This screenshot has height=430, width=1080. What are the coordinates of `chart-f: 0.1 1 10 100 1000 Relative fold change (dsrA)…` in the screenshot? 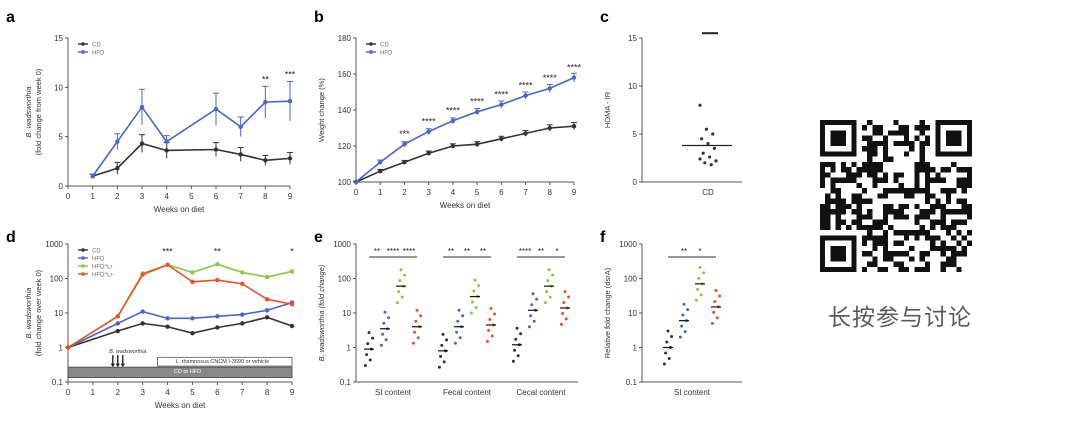 It's located at (672, 318).